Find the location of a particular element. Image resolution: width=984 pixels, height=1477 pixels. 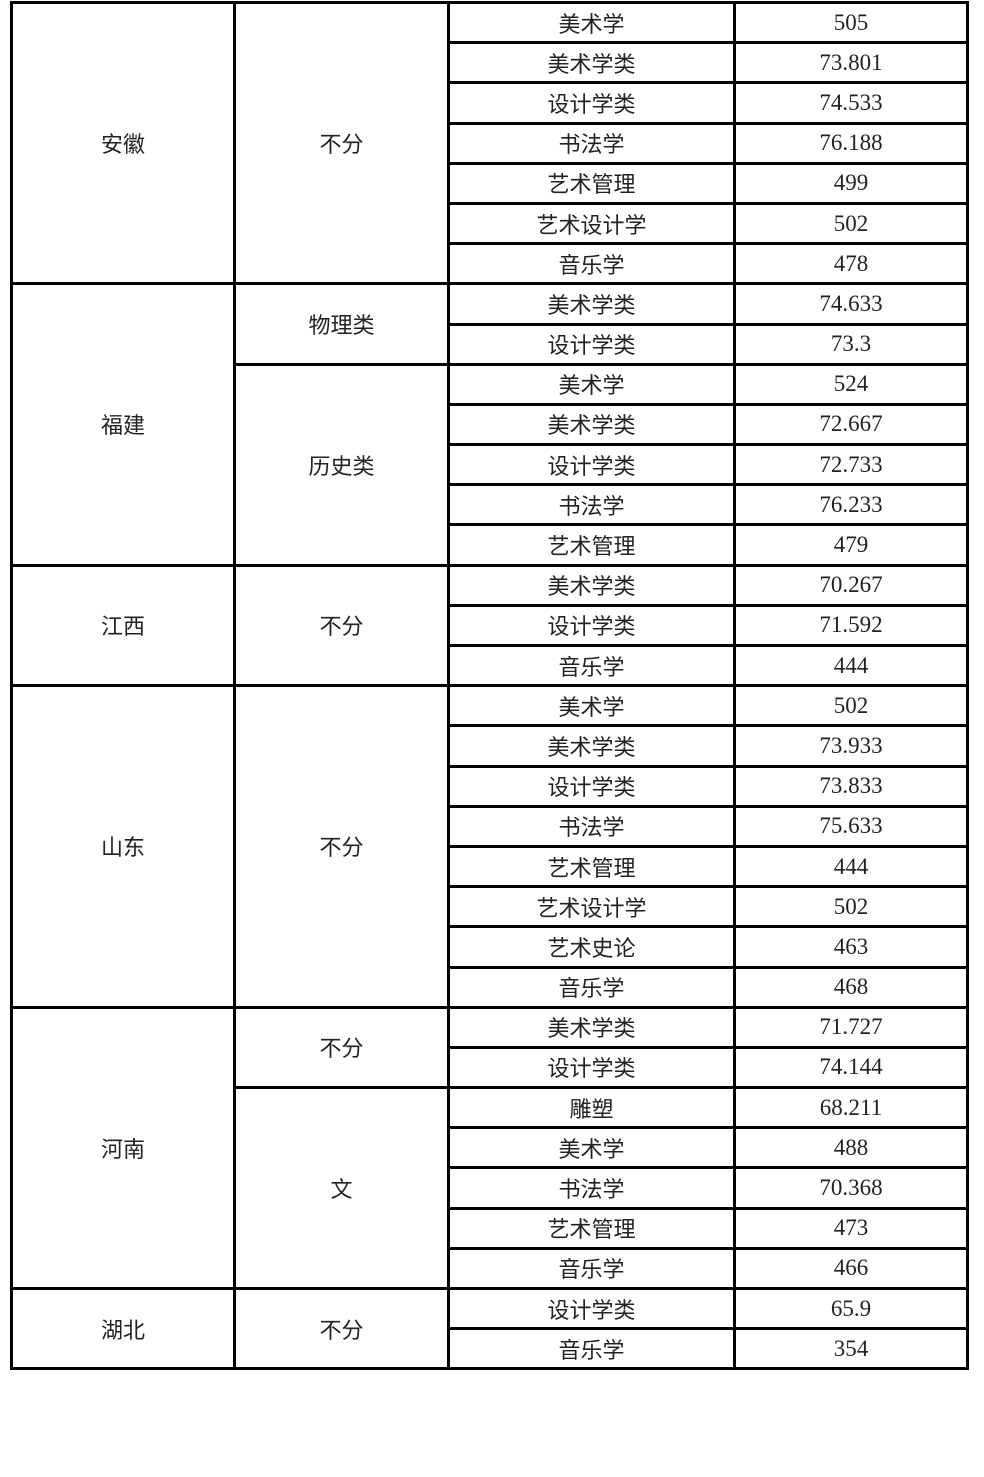

score-cell: 524 is located at coordinates (851, 384).